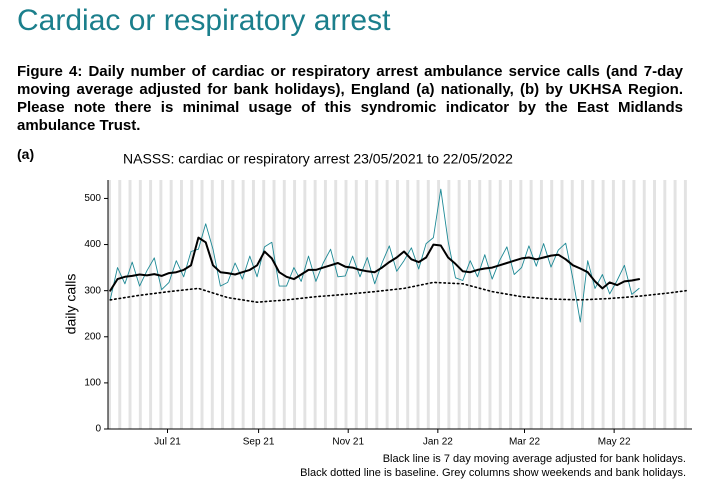  I want to click on x-tick-label: Jan 22, so click(438, 442).